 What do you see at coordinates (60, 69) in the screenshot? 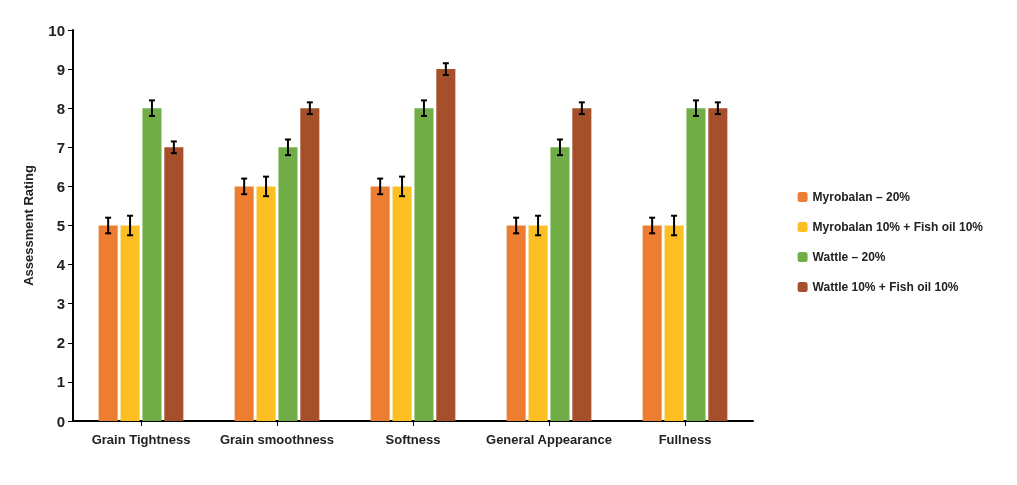
I see `y-tick-label: 9` at bounding box center [60, 69].